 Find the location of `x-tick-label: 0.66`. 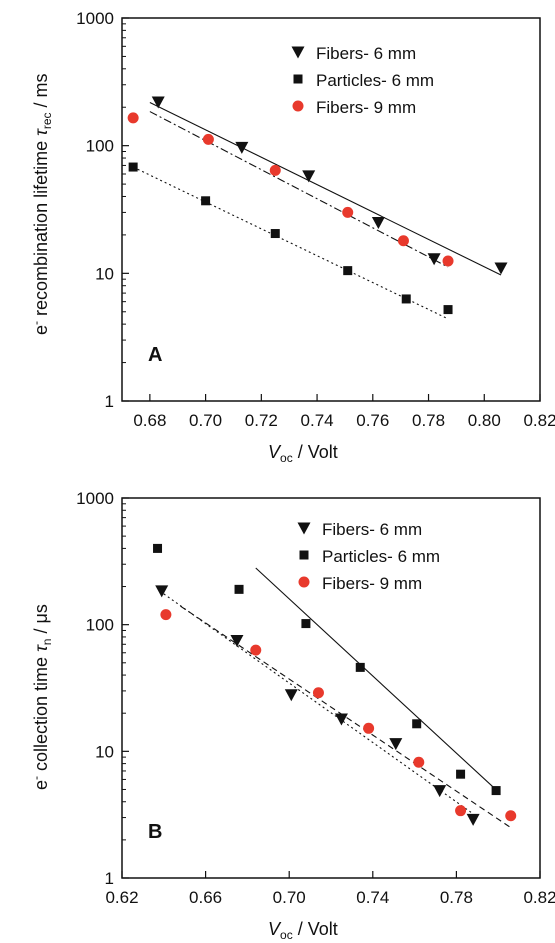

x-tick-label: 0.66 is located at coordinates (205, 897).